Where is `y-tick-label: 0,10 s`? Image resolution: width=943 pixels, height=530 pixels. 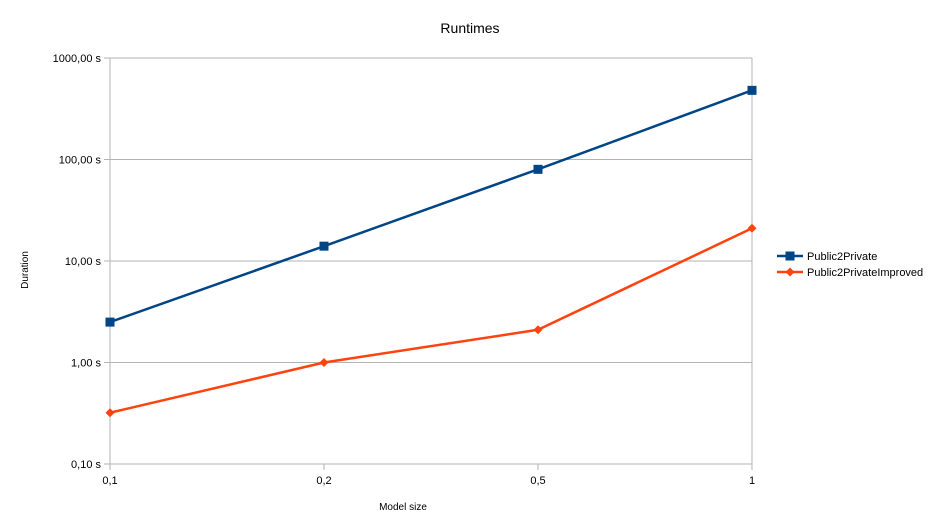
y-tick-label: 0,10 s is located at coordinates (86, 465).